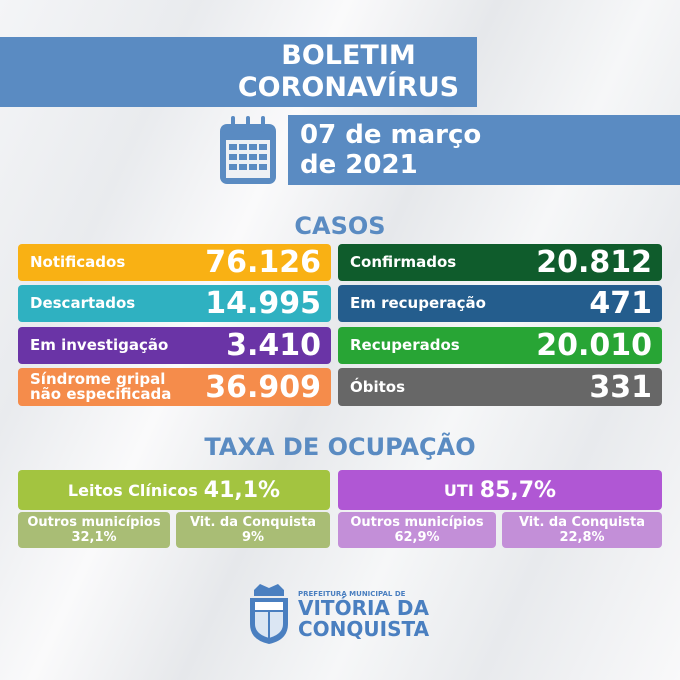  Describe the element at coordinates (594, 345) in the screenshot. I see `case-value: 20.010` at that location.